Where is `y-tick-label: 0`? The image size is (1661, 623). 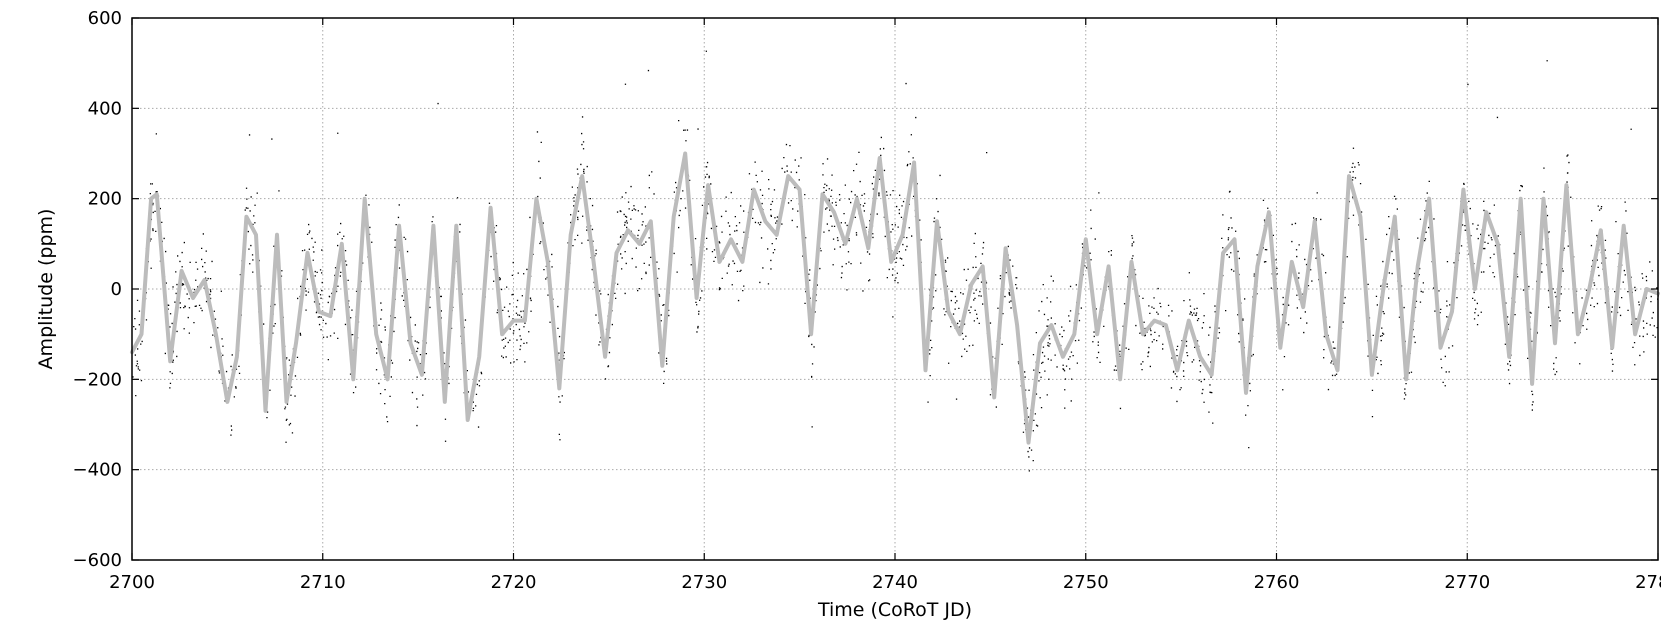
y-tick-label: 0 is located at coordinates (116, 289).